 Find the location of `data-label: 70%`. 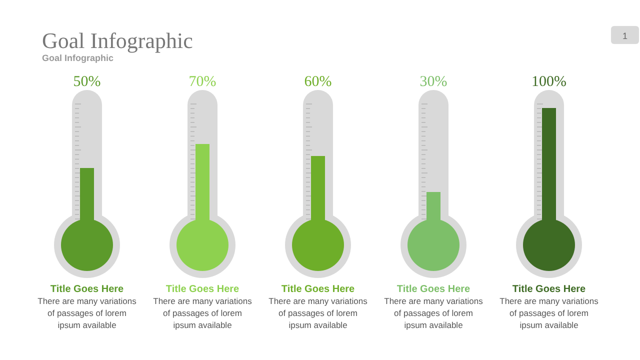

data-label: 70% is located at coordinates (202, 82).